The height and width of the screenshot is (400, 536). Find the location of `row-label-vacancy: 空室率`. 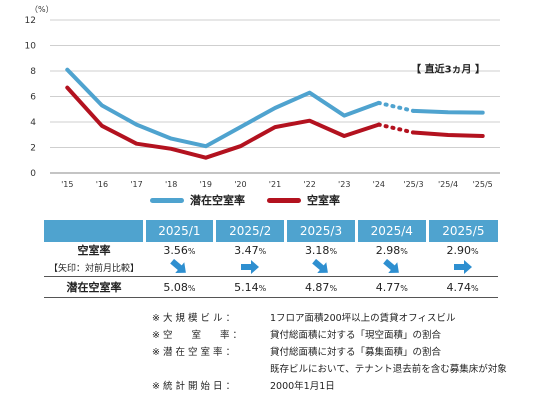

row-label-vacancy: 空室率 is located at coordinates (94, 250).